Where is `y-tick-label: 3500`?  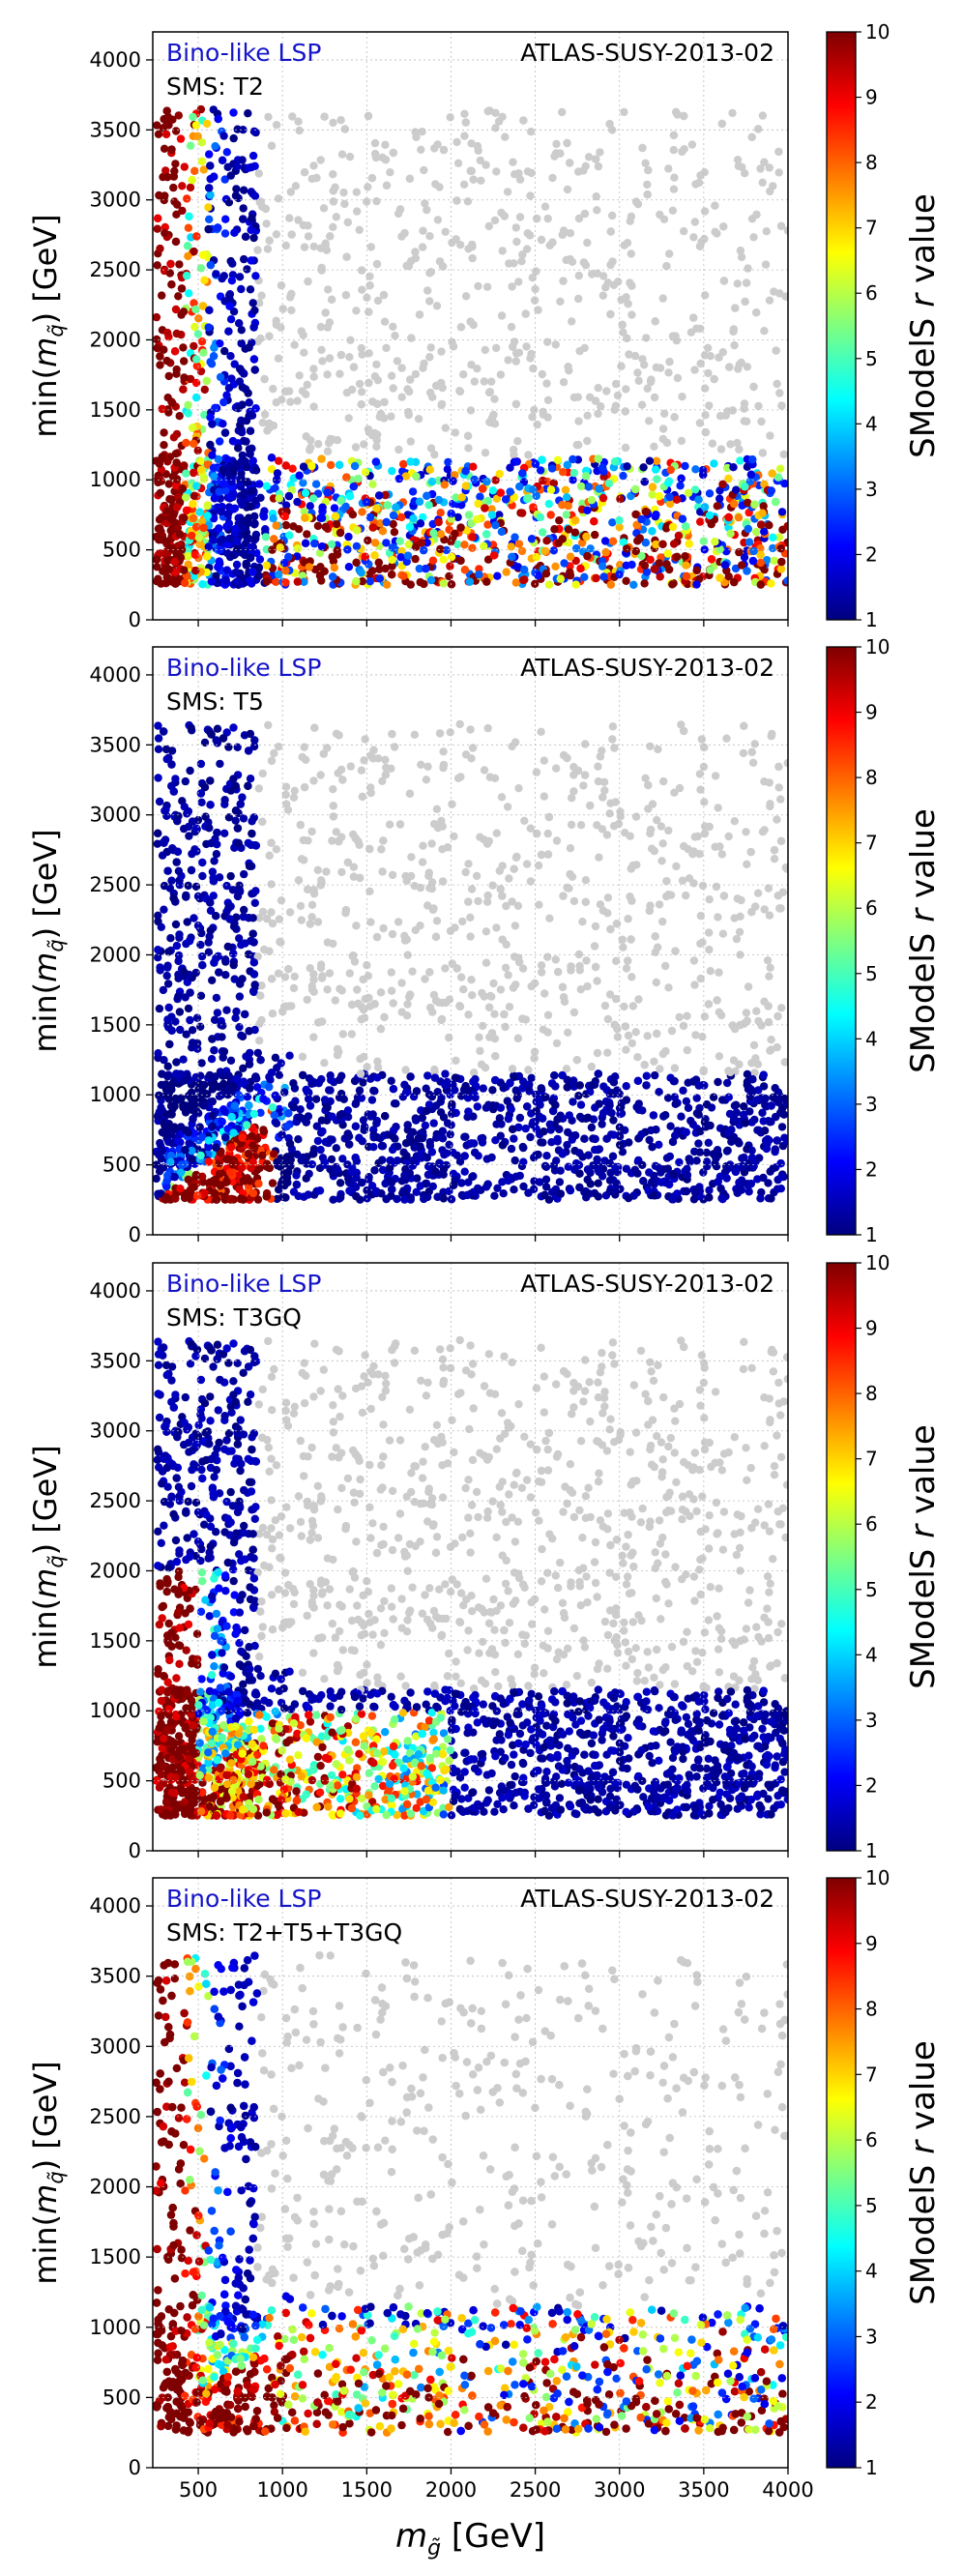 y-tick-label: 3500 is located at coordinates (115, 129).